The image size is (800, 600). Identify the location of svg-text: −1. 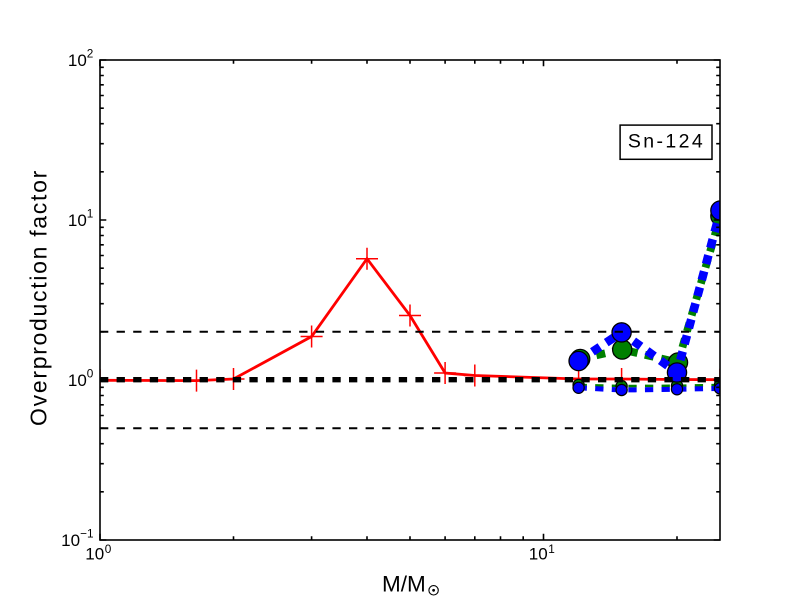
(86, 534).